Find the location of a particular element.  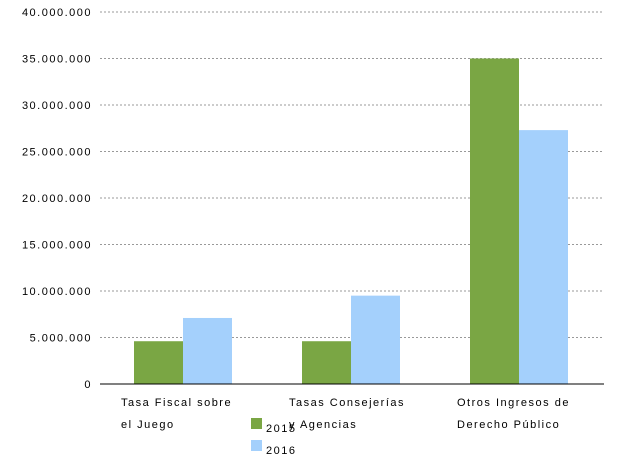

category-label: Derecho Público is located at coordinates (508, 425).